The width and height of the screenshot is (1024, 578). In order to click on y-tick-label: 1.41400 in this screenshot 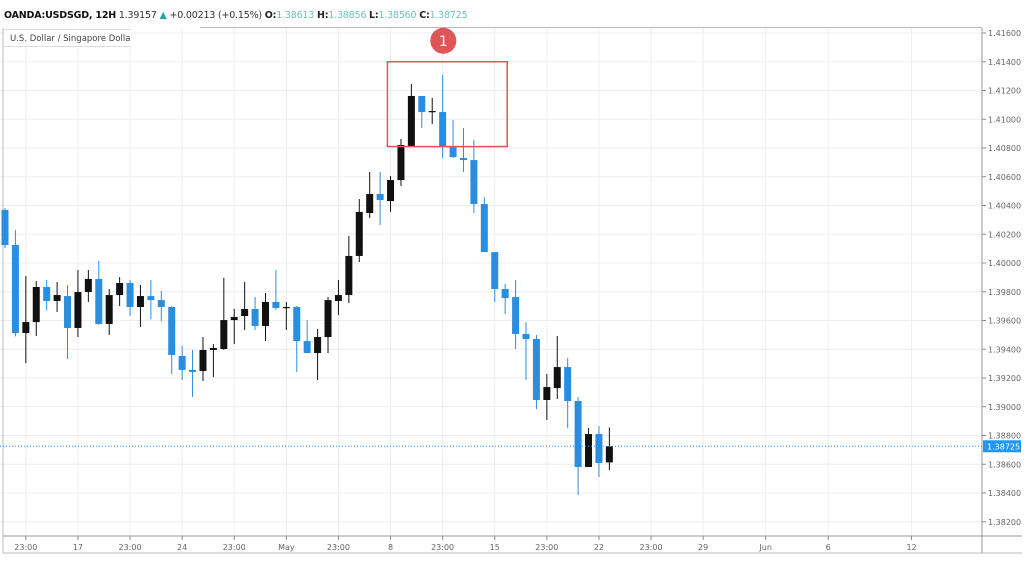, I will do `click(1004, 62)`.